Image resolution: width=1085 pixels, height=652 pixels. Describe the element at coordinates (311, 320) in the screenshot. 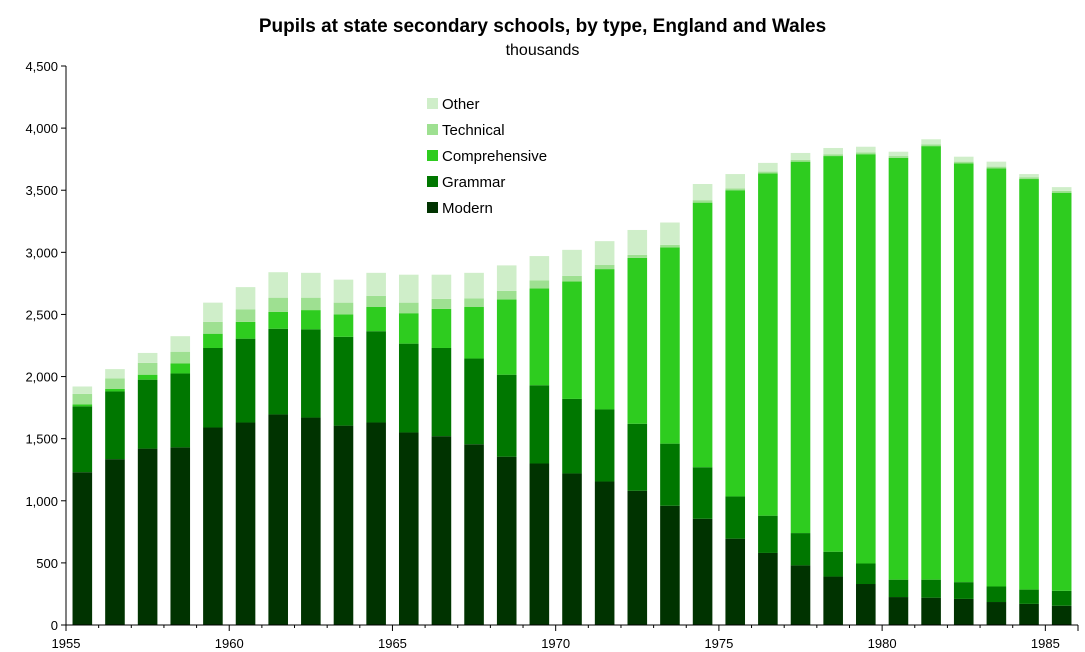

I see `bar-comprehensive-1962` at that location.